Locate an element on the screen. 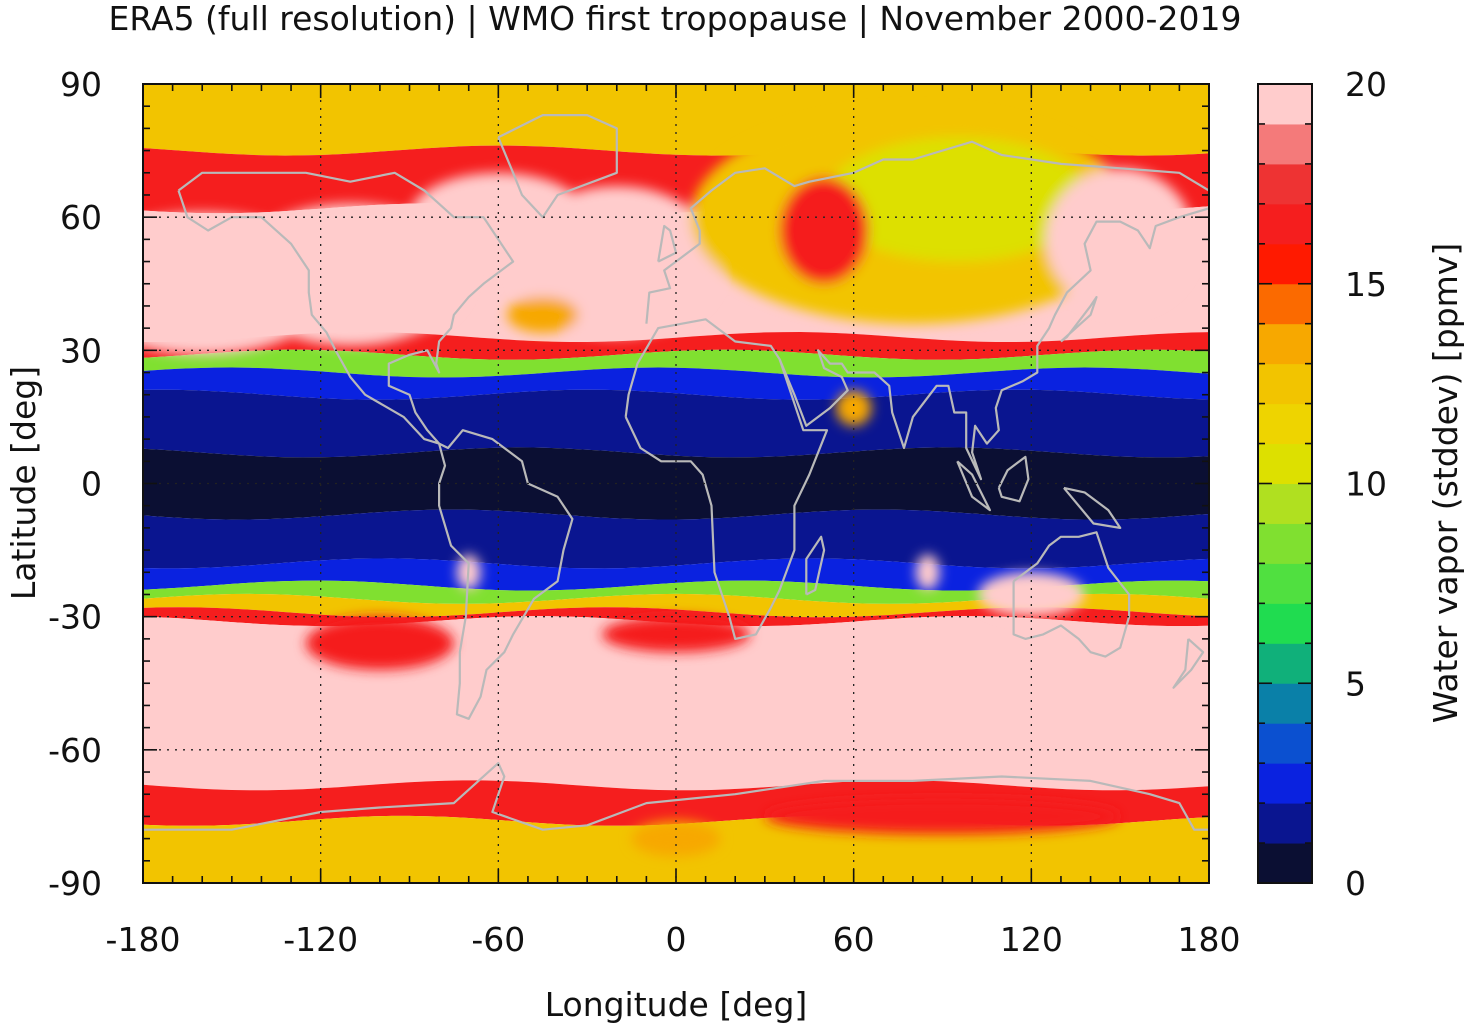 This screenshot has width=1471, height=1029. colorbar-tick-label: 5 is located at coordinates (1355, 683).